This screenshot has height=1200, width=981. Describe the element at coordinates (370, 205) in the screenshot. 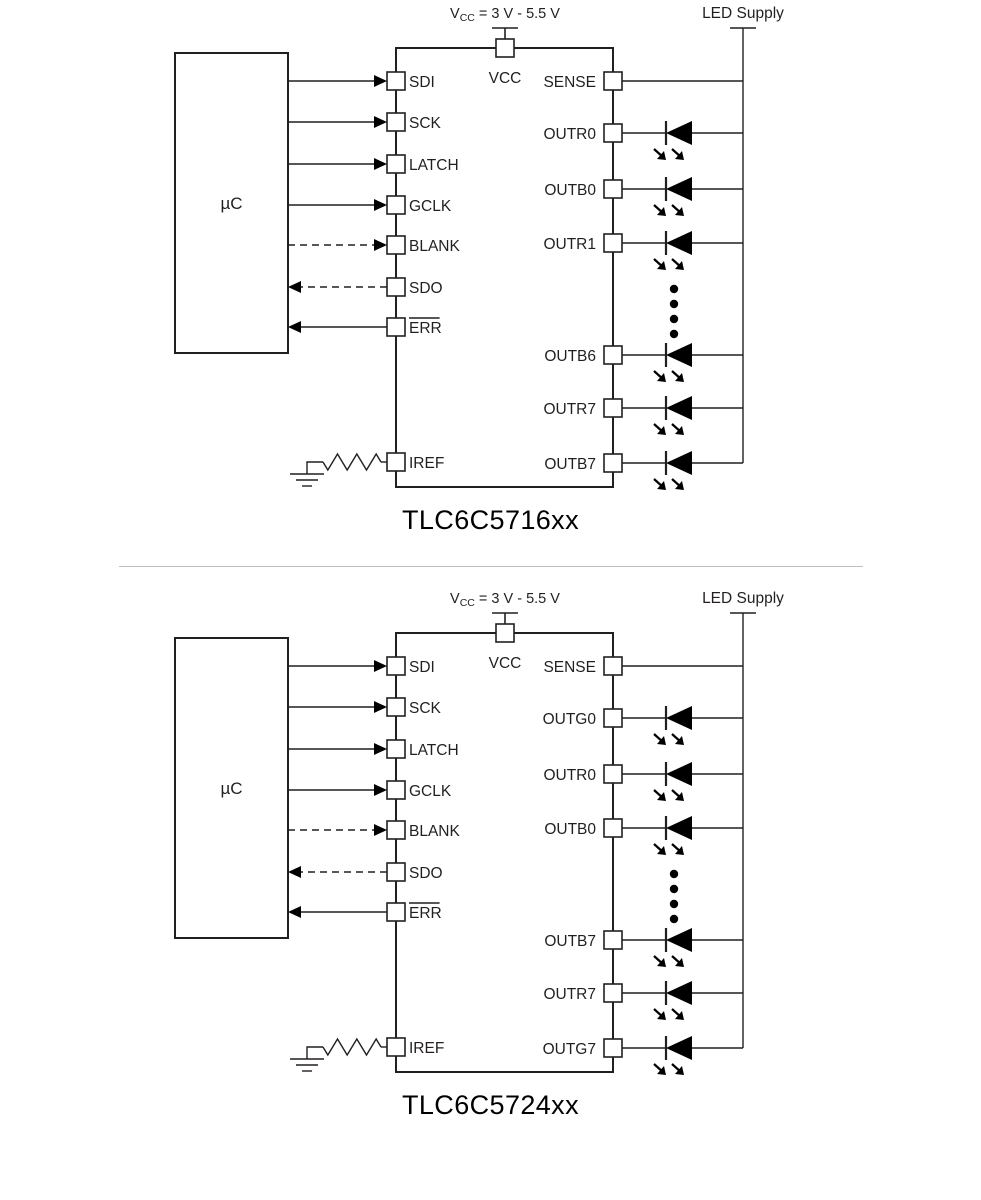

I see `left-pin-gclk: GCLK` at that location.